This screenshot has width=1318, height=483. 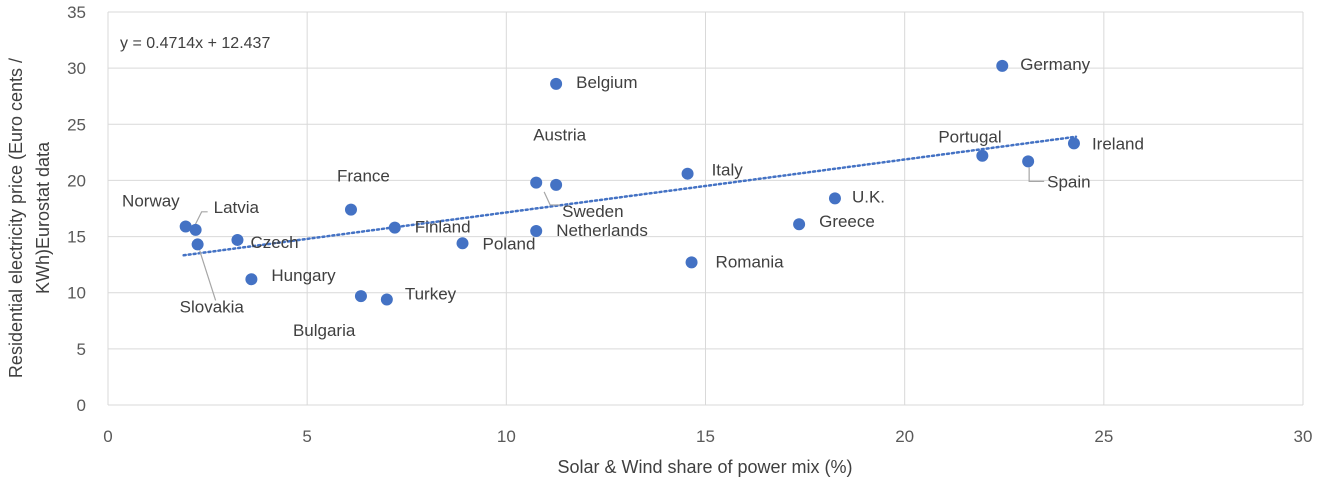 I want to click on data-label-turkey: Turkey, so click(x=431, y=293).